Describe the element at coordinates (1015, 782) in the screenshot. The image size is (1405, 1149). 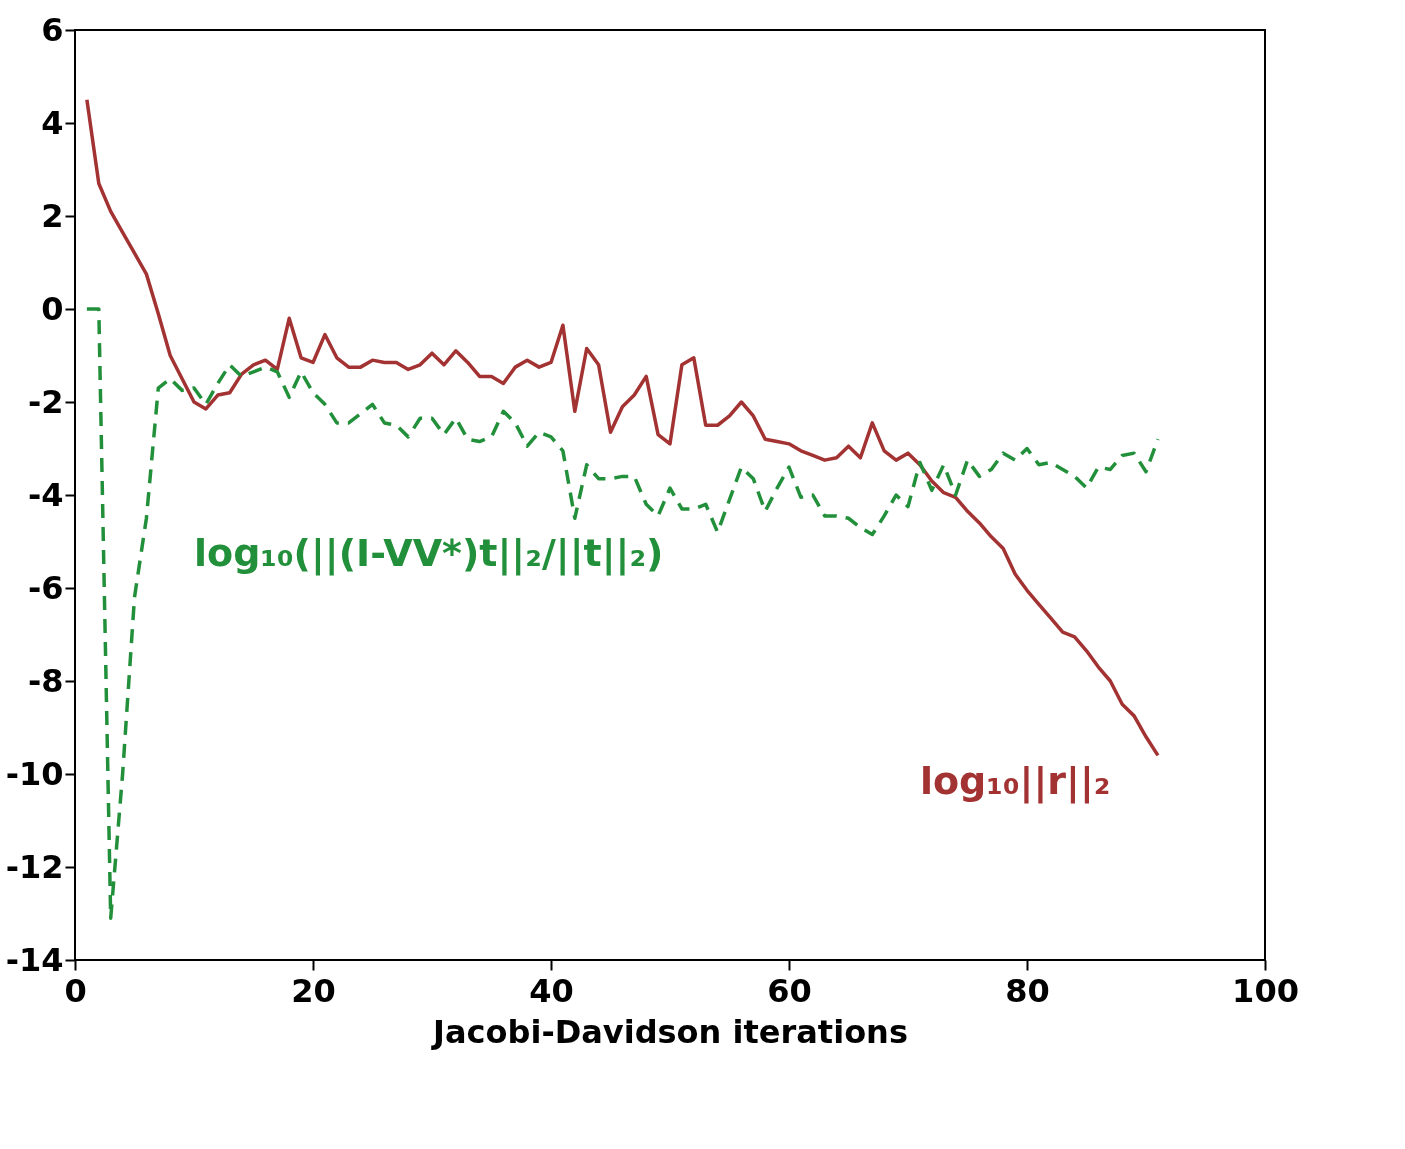
I see `series-label: log₁₀||r||₂` at that location.